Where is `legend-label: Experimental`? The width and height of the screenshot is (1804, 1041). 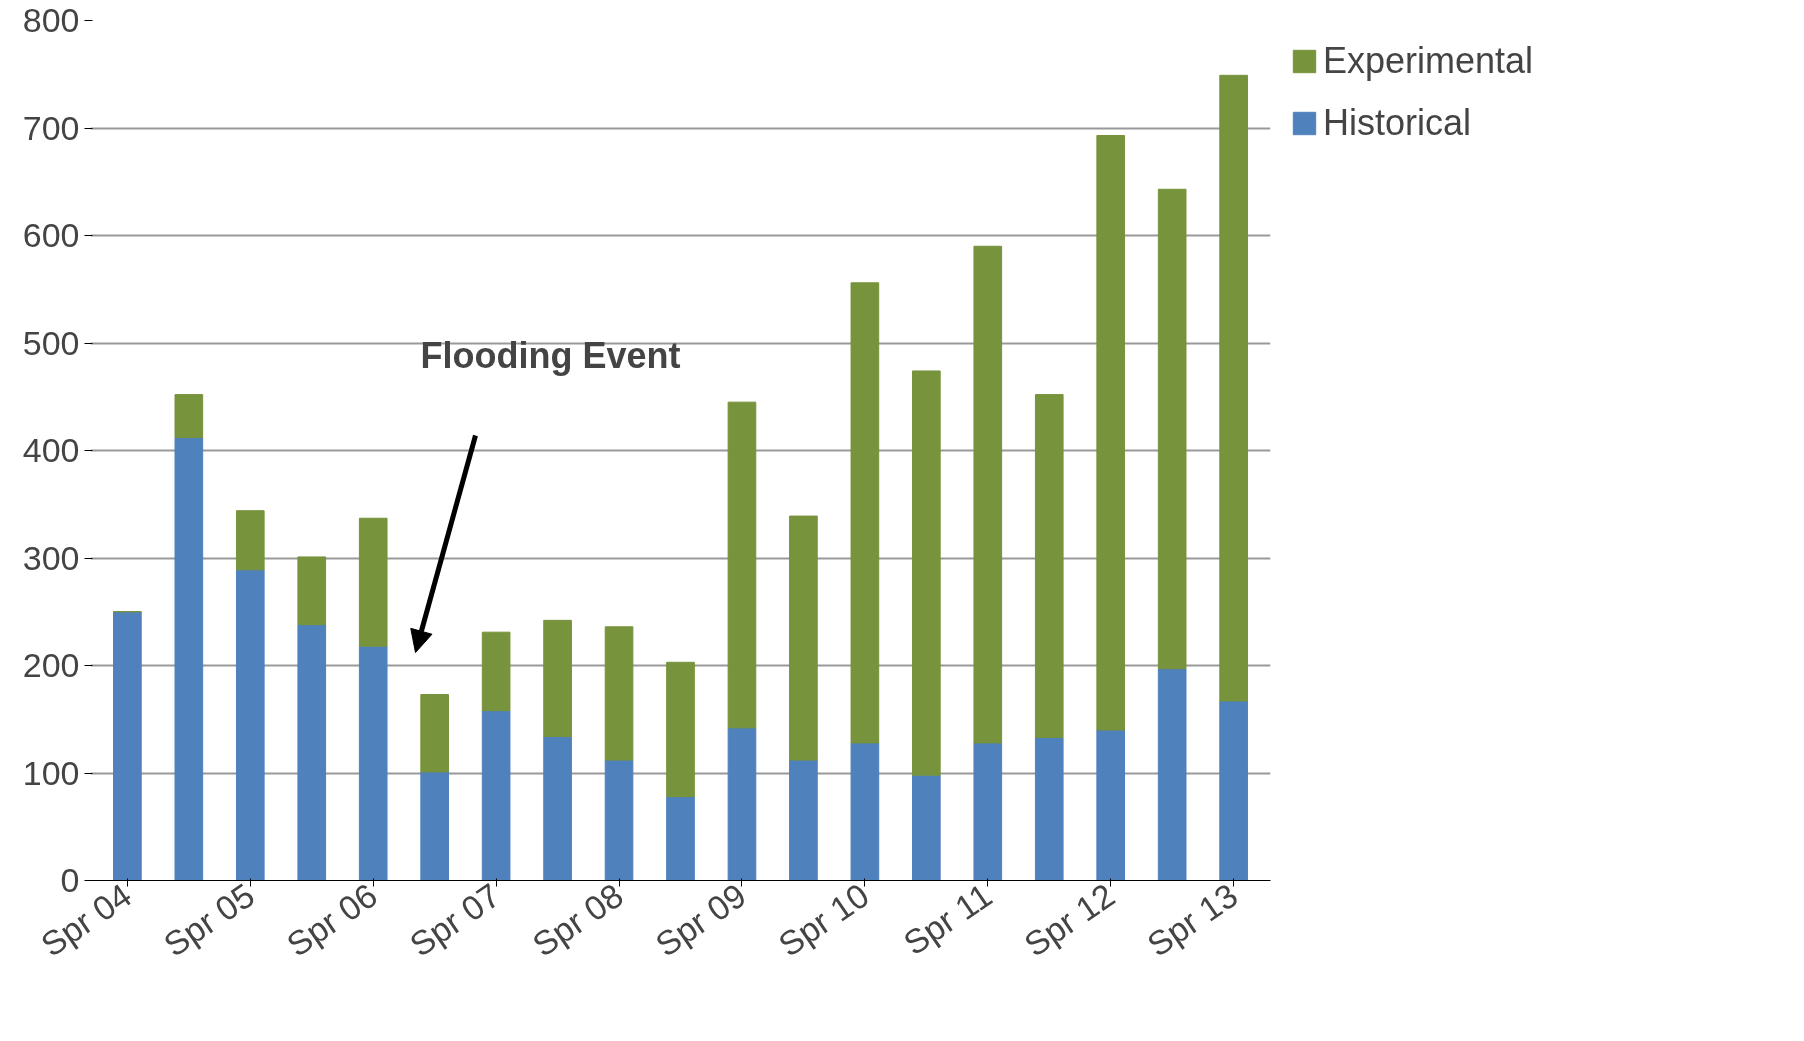
legend-label: Experimental is located at coordinates (1428, 61).